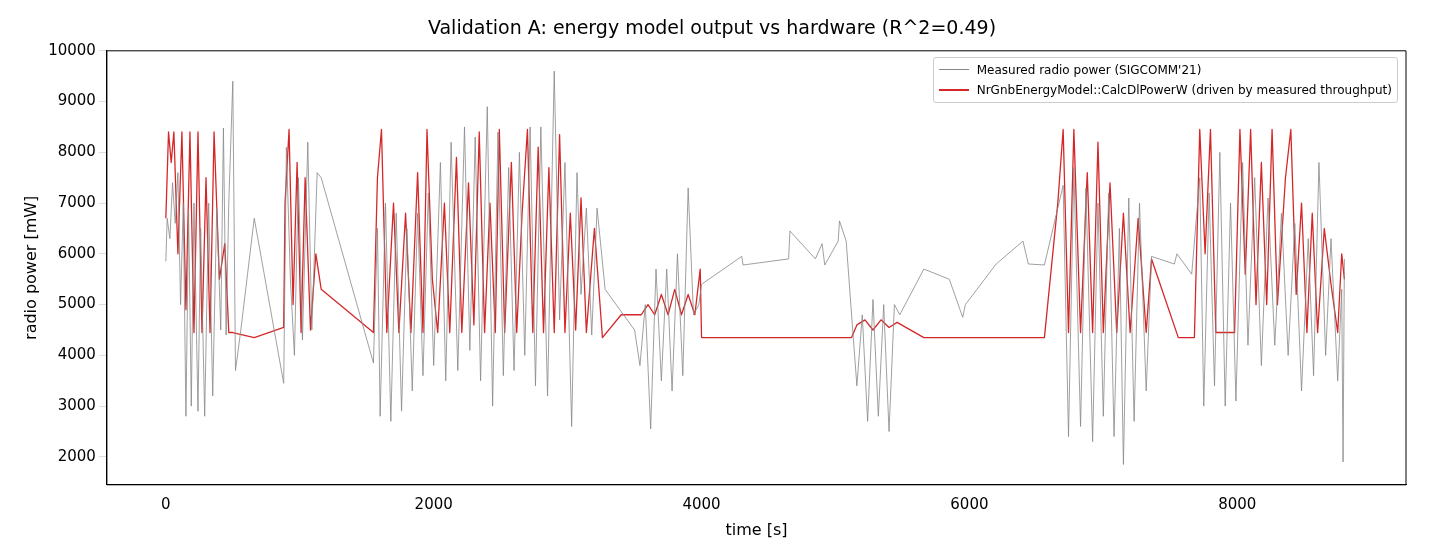 The height and width of the screenshot is (559, 1430). What do you see at coordinates (76, 303) in the screenshot?
I see `y-tick-label: 5000` at bounding box center [76, 303].